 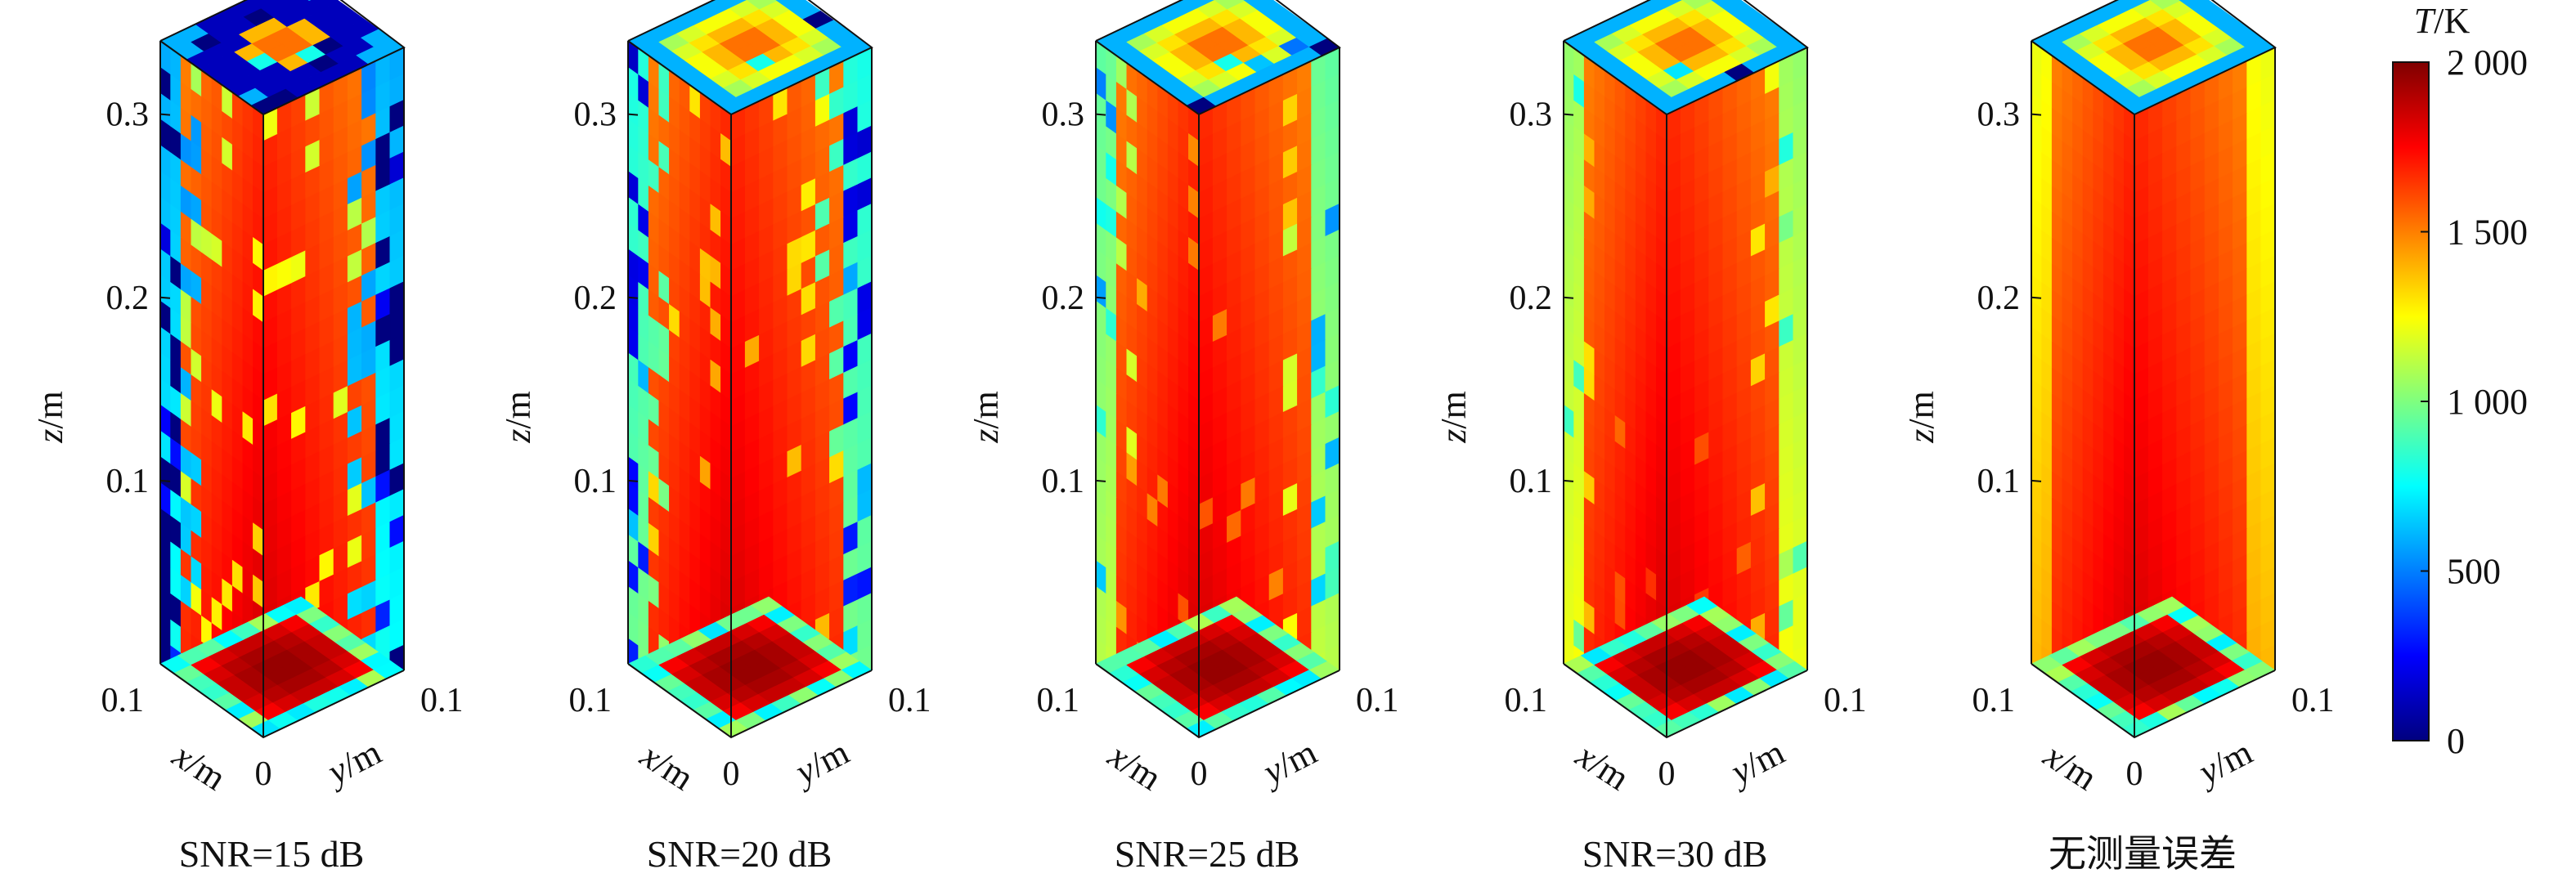 What do you see at coordinates (2488, 233) in the screenshot?
I see `colorbar-tick-label: 1 500` at bounding box center [2488, 233].